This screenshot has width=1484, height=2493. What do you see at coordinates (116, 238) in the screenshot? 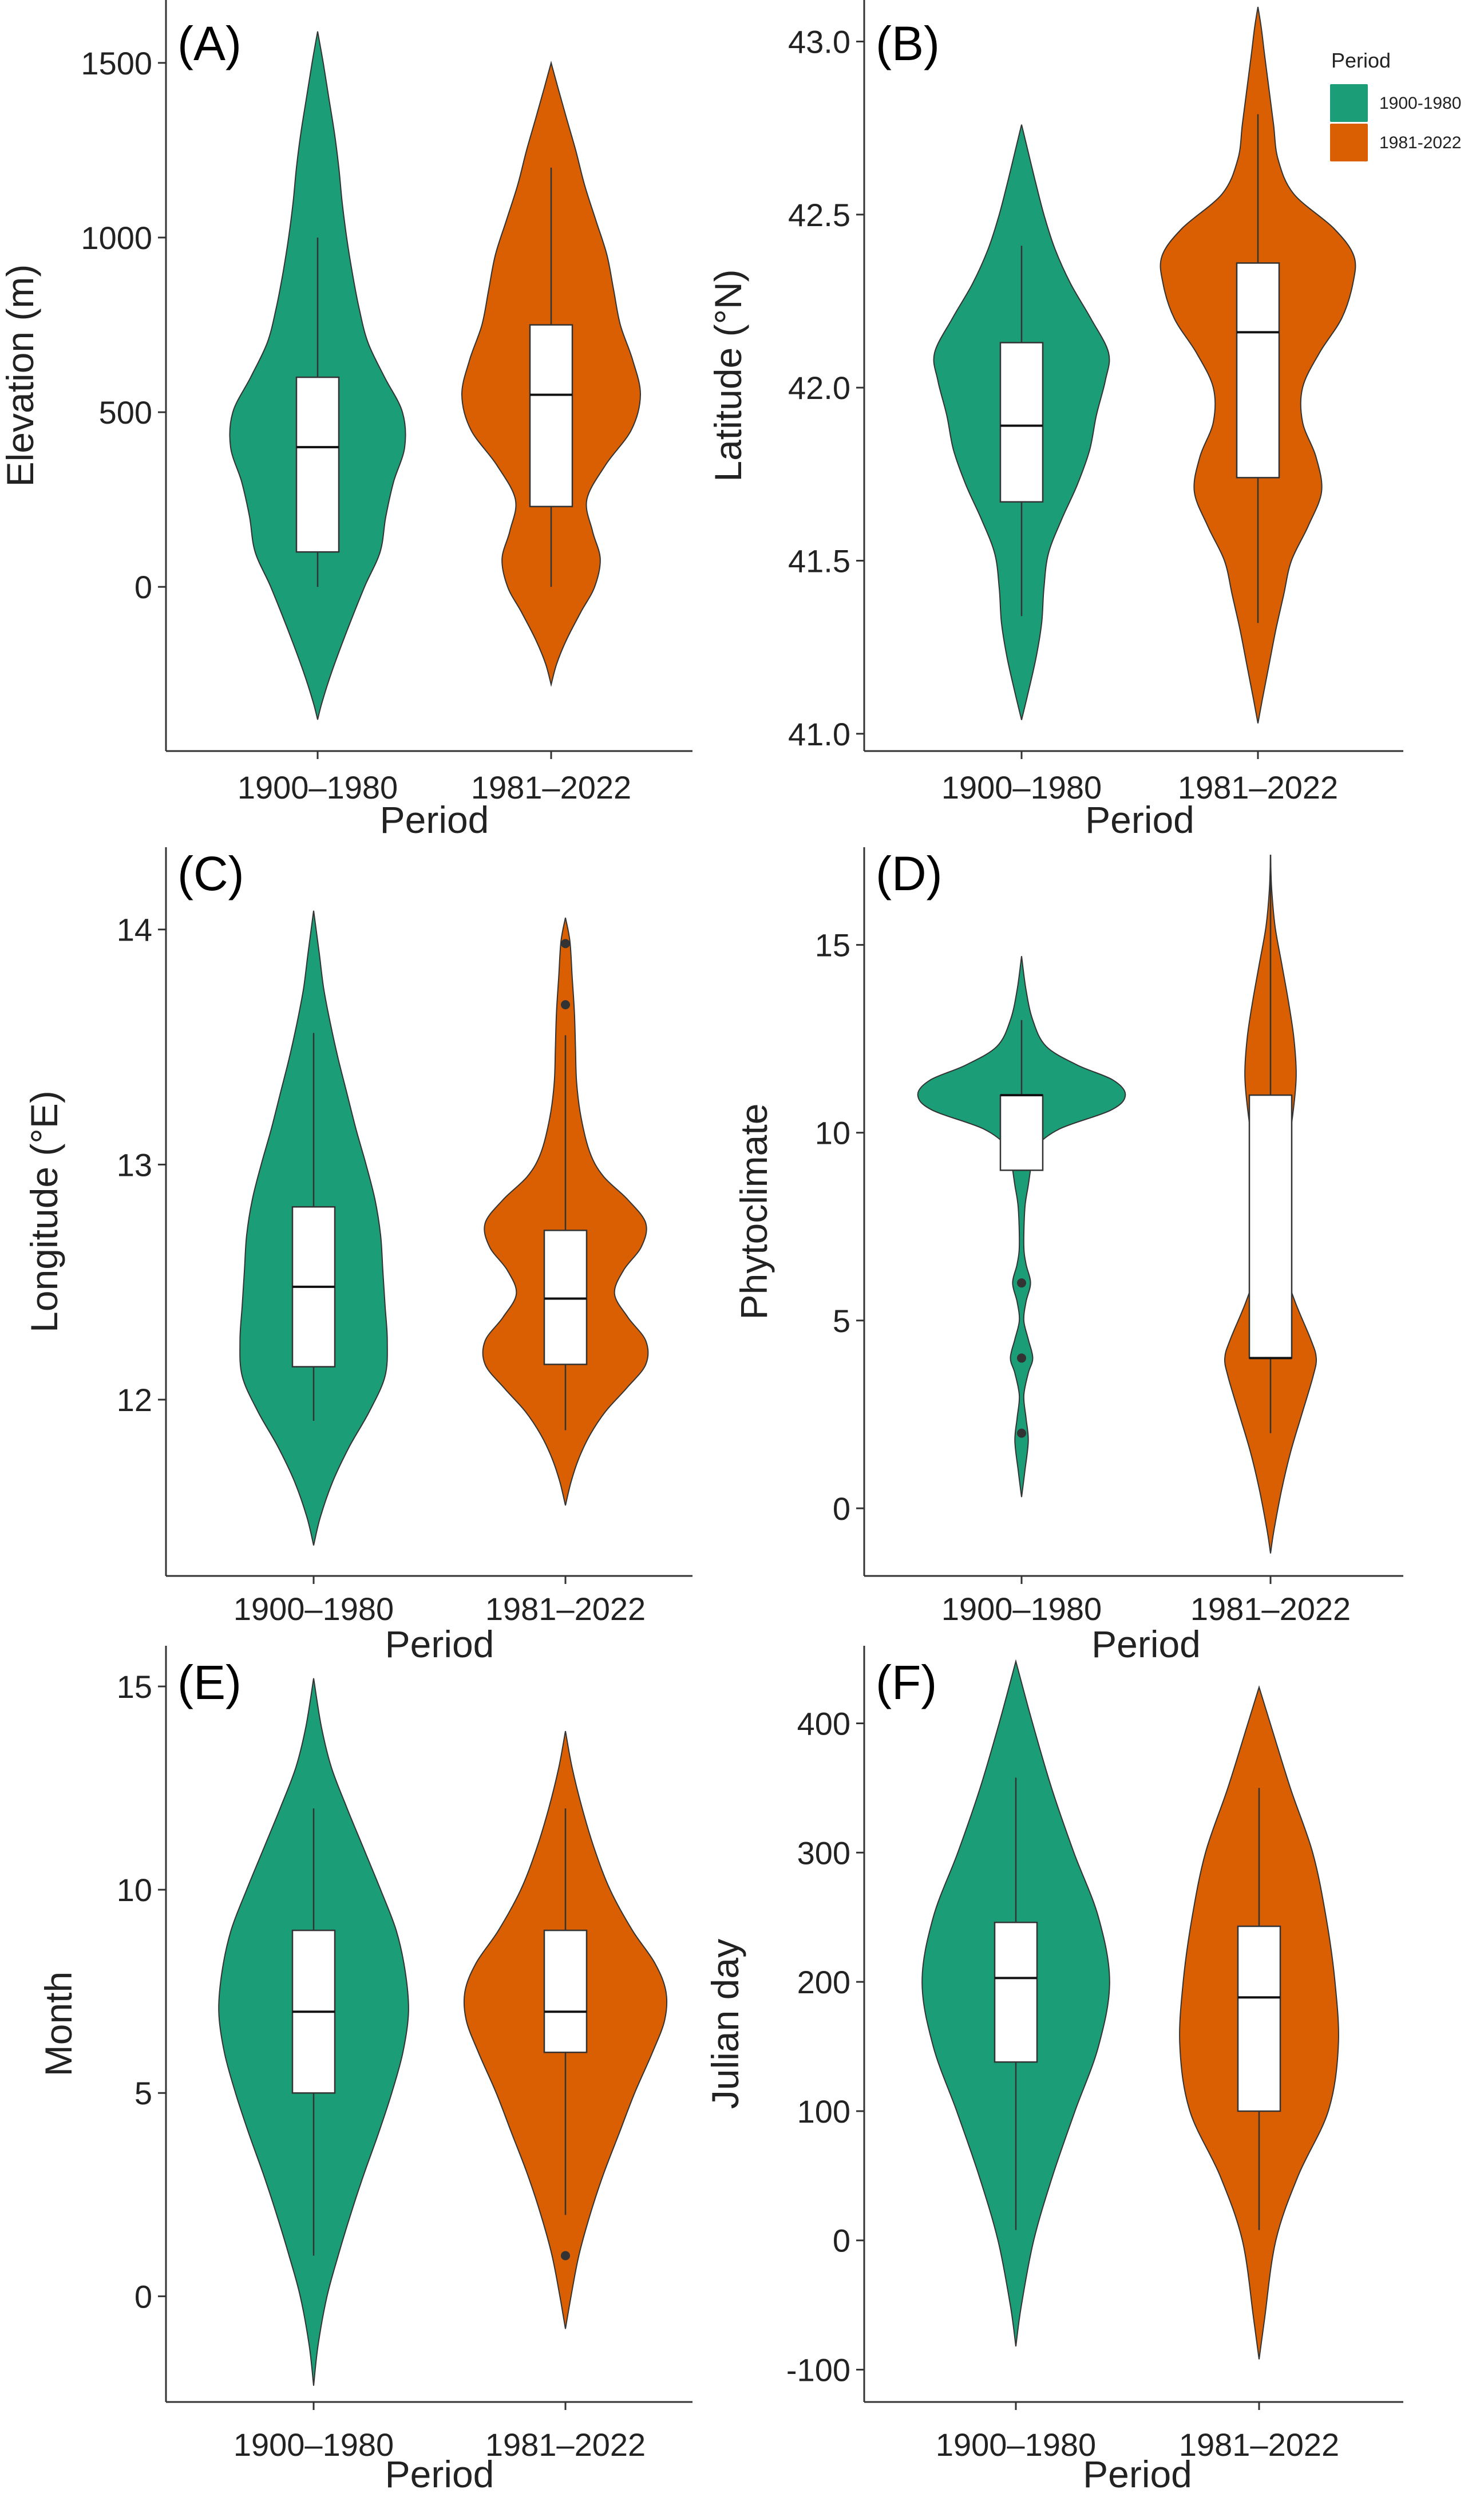
I see `y-tick-label: 1000` at bounding box center [116, 238].